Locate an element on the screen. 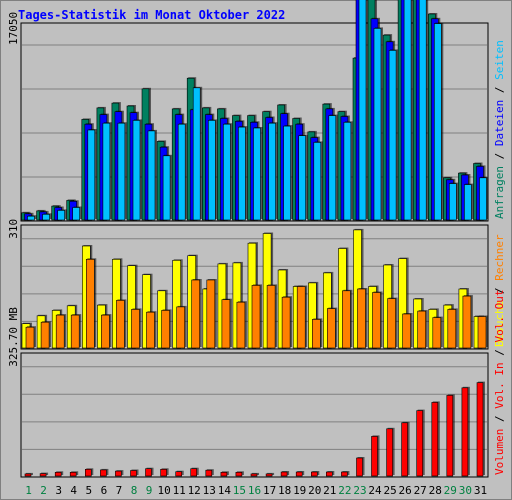  legend-anfragen: Anfragen is located at coordinates (499, 192).